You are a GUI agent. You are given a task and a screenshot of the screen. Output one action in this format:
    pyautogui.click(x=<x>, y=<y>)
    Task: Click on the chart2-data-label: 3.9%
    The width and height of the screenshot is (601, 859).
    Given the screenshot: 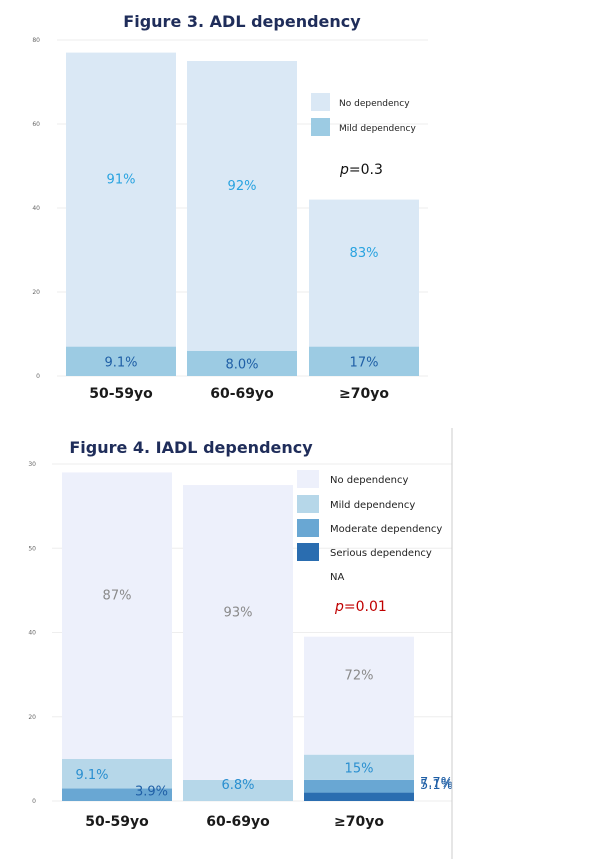 What is the action you would take?
    pyautogui.click(x=151, y=791)
    